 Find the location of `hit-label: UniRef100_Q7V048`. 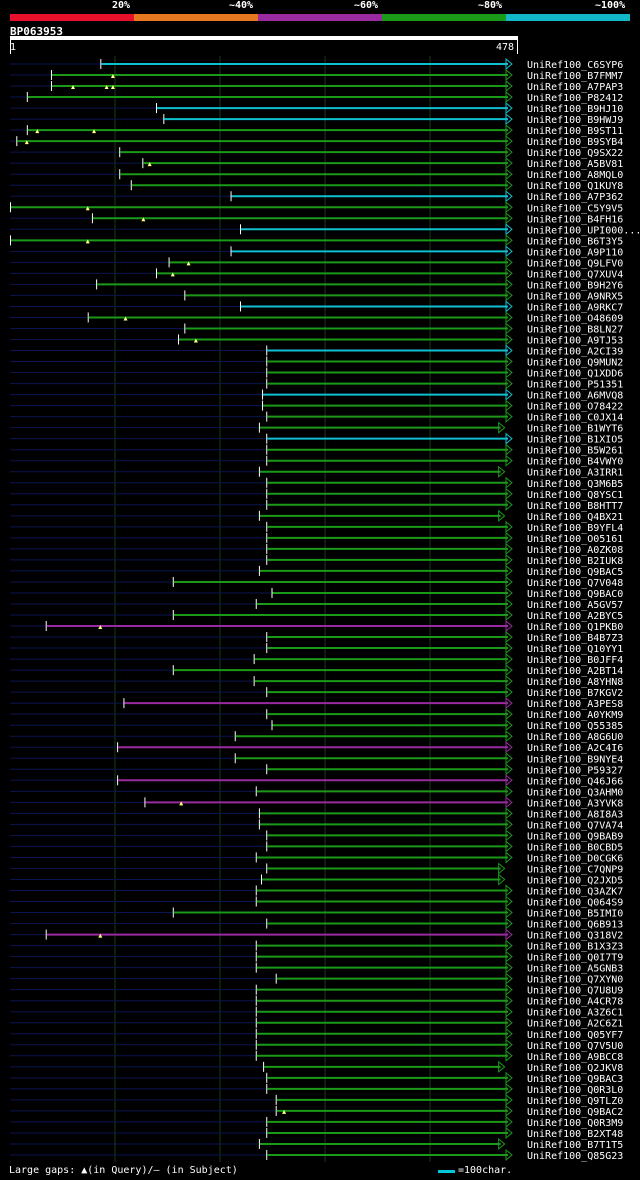

hit-label: UniRef100_Q7V048 is located at coordinates (575, 583).